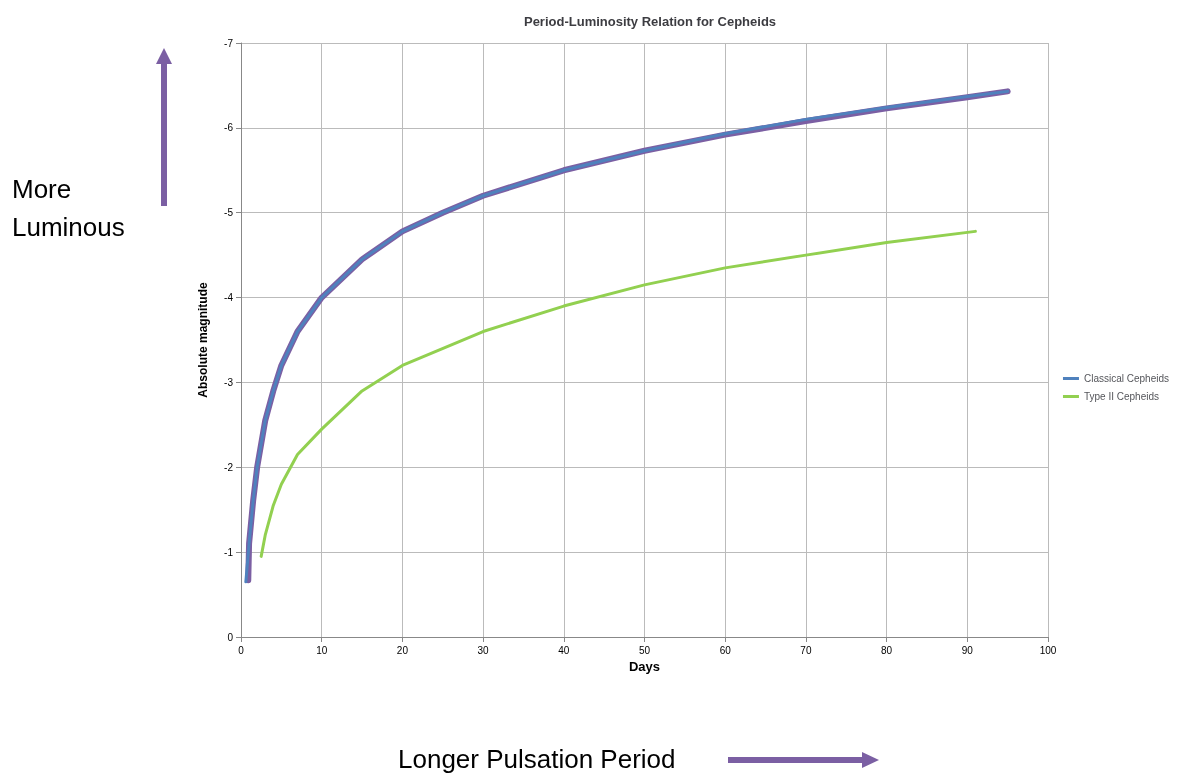 This screenshot has height=775, width=1182. Describe the element at coordinates (725, 650) in the screenshot. I see `x-tick-label: 60` at that location.